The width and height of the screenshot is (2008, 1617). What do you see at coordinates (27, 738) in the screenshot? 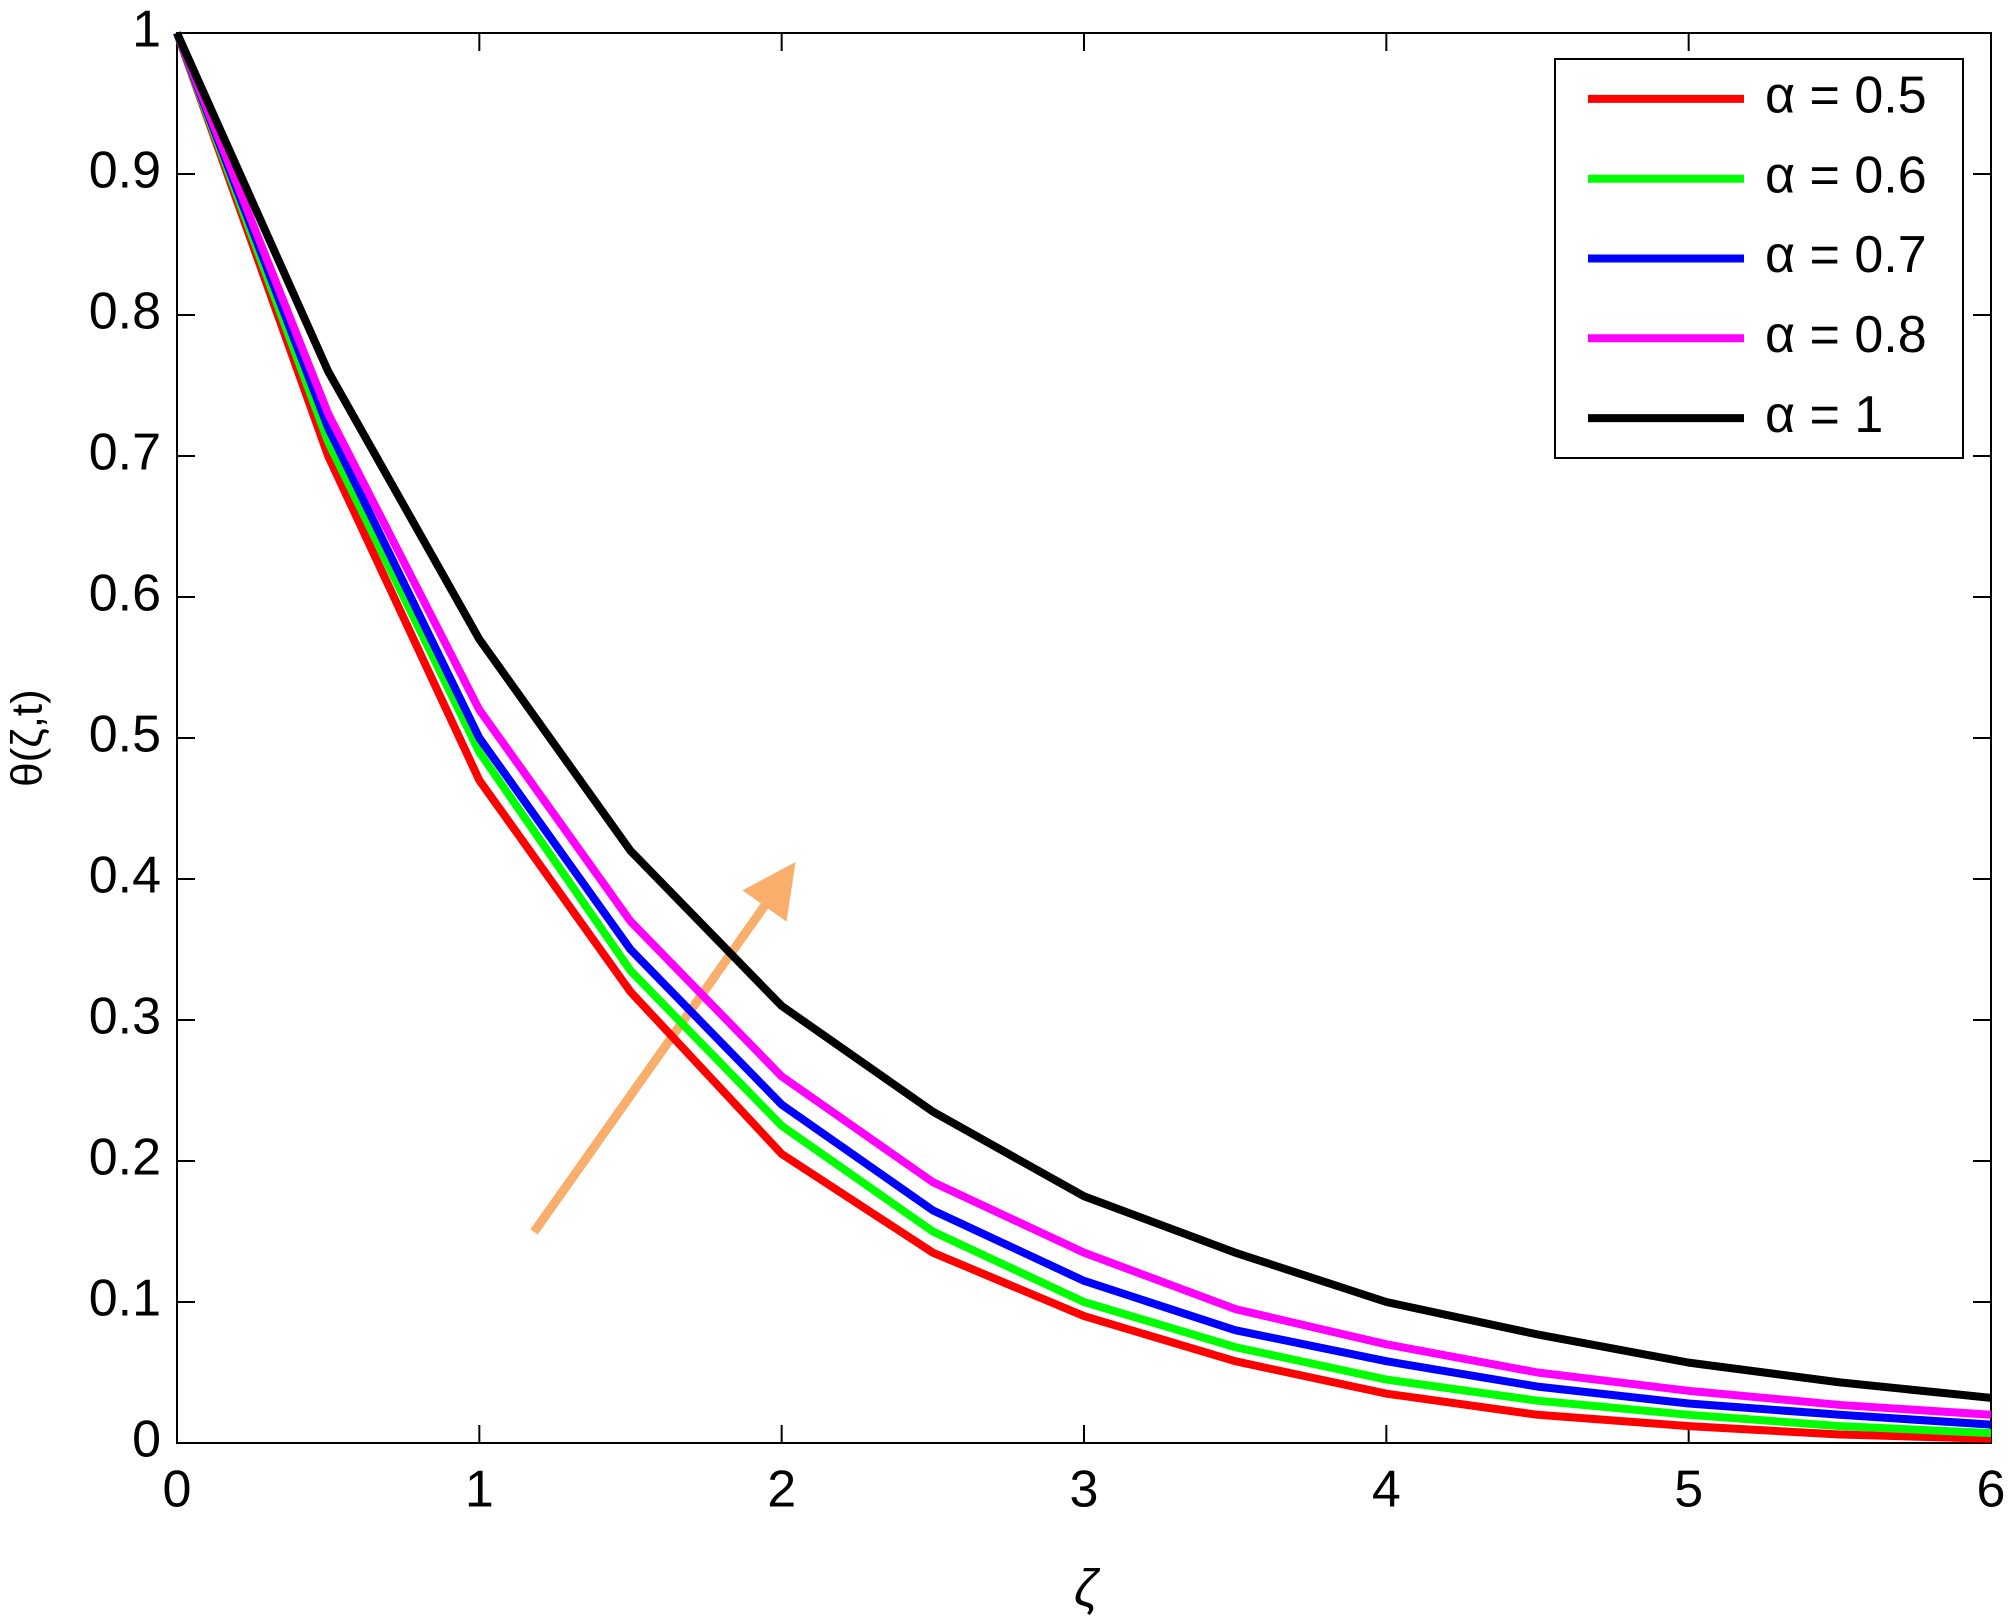
I see `y-axis-label: θ(ζ,t)` at bounding box center [27, 738].